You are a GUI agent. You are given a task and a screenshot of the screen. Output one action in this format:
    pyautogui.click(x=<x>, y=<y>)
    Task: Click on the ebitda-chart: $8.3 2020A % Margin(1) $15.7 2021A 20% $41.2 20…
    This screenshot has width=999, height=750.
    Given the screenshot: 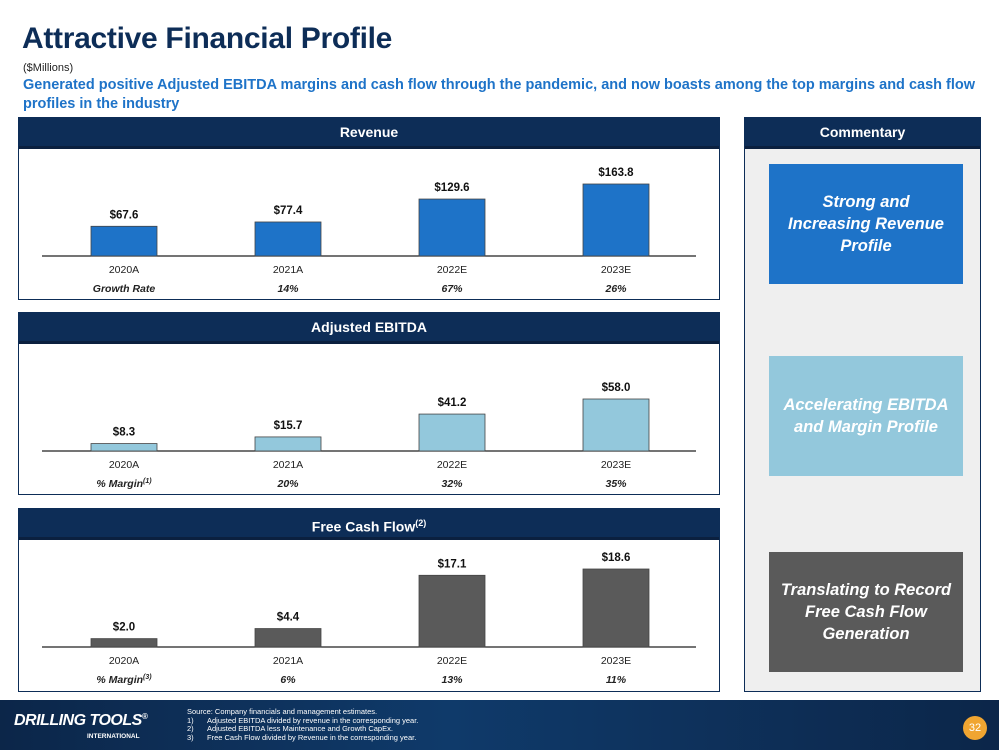 What is the action you would take?
    pyautogui.click(x=369, y=436)
    